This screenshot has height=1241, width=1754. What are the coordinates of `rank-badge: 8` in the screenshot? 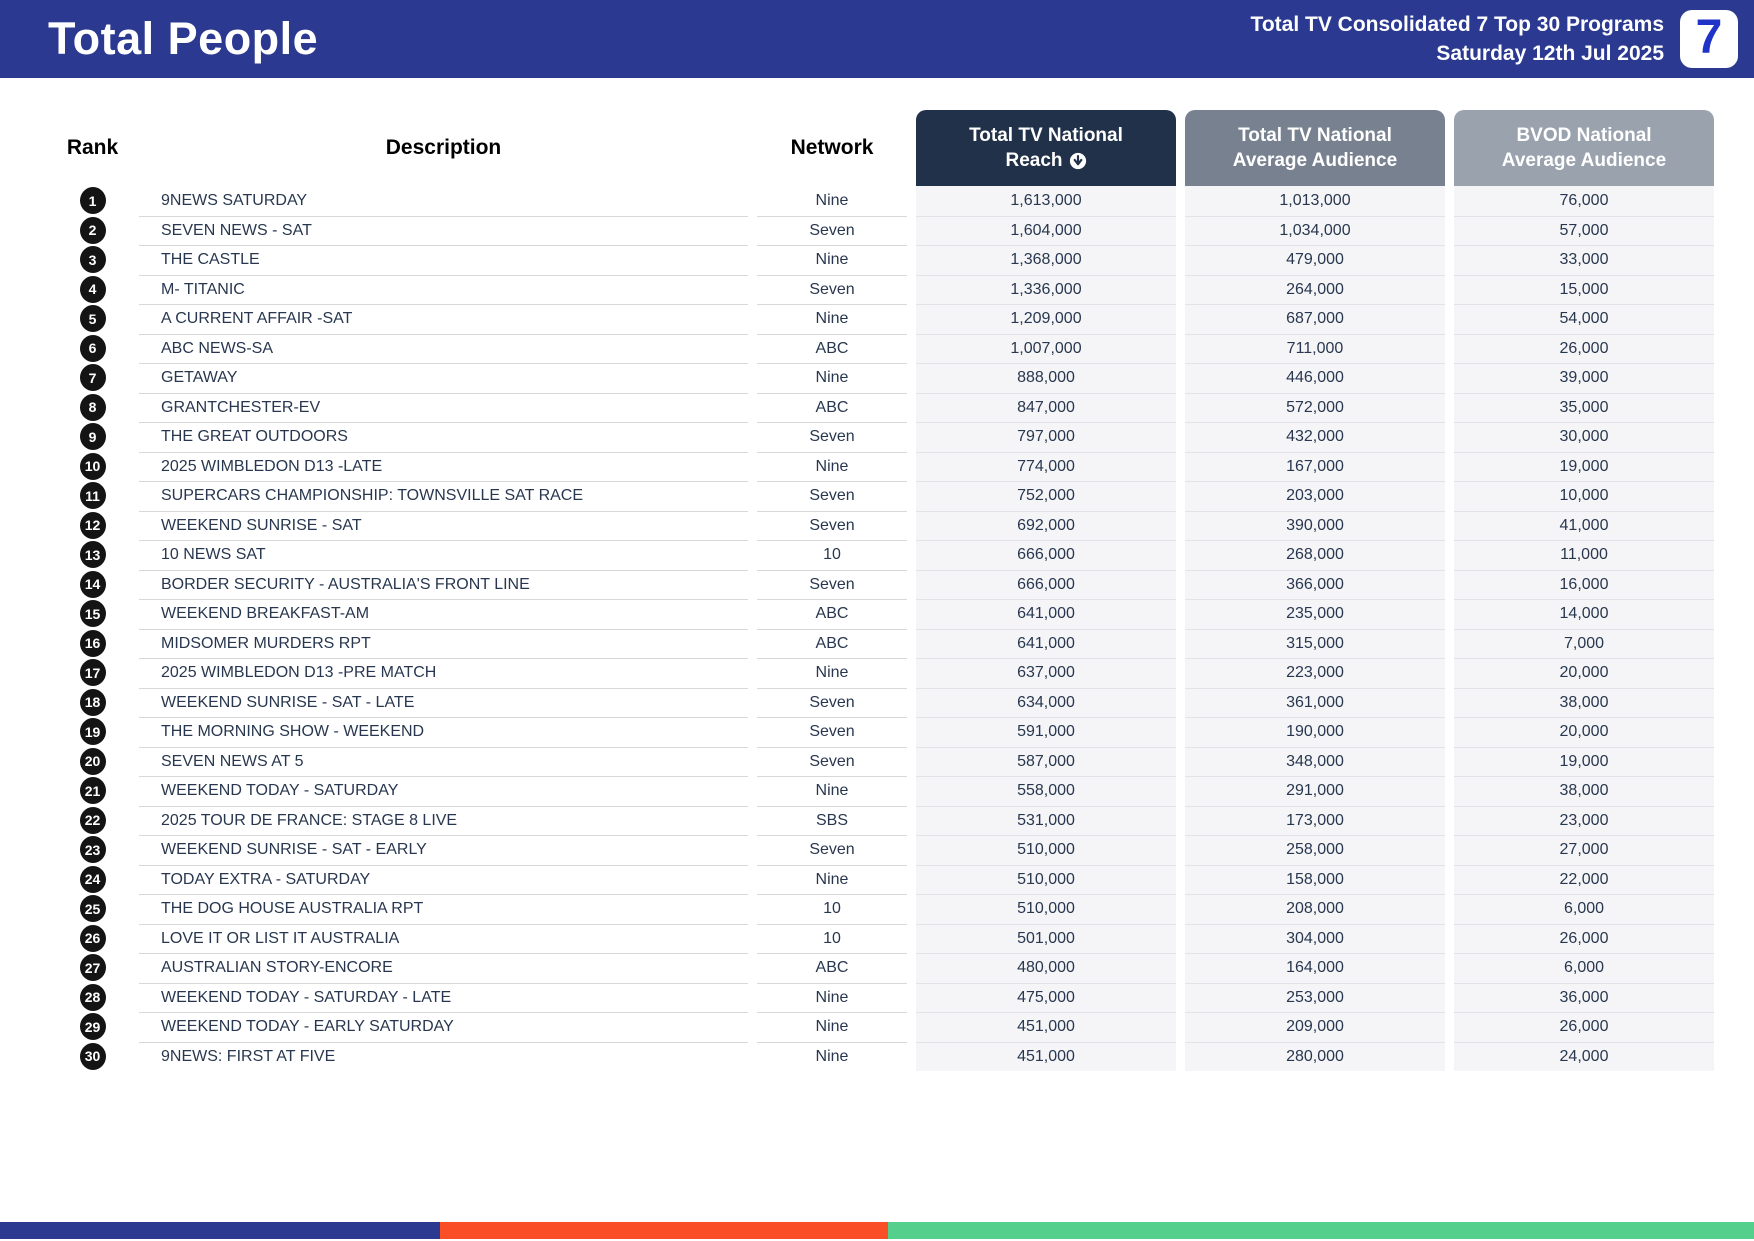 It's located at (92, 407).